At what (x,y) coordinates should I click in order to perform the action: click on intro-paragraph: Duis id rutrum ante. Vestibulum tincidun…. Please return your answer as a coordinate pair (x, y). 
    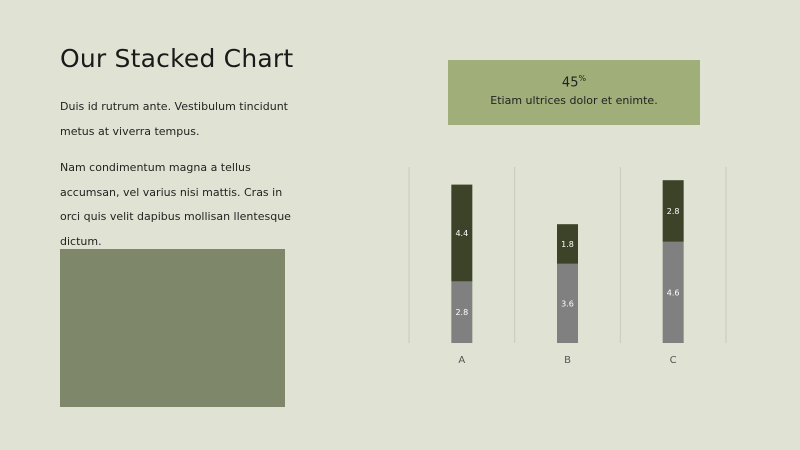
    Looking at the image, I should click on (174, 119).